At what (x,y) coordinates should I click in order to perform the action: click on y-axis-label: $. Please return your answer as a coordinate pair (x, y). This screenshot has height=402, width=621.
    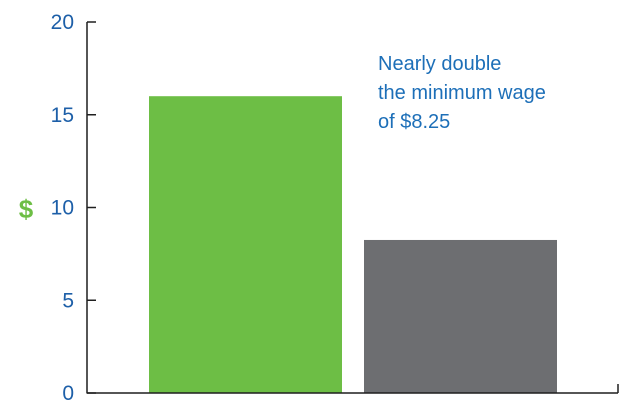
    Looking at the image, I should click on (26, 209).